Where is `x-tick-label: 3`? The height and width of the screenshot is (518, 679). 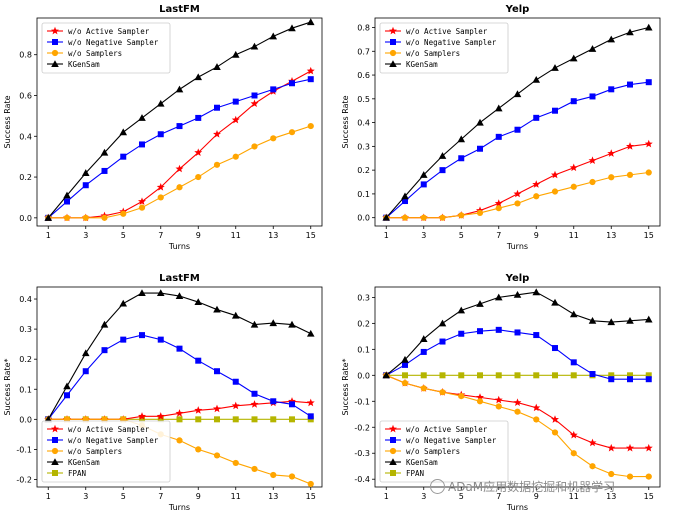
x-tick-label: 3 is located at coordinates (423, 235).